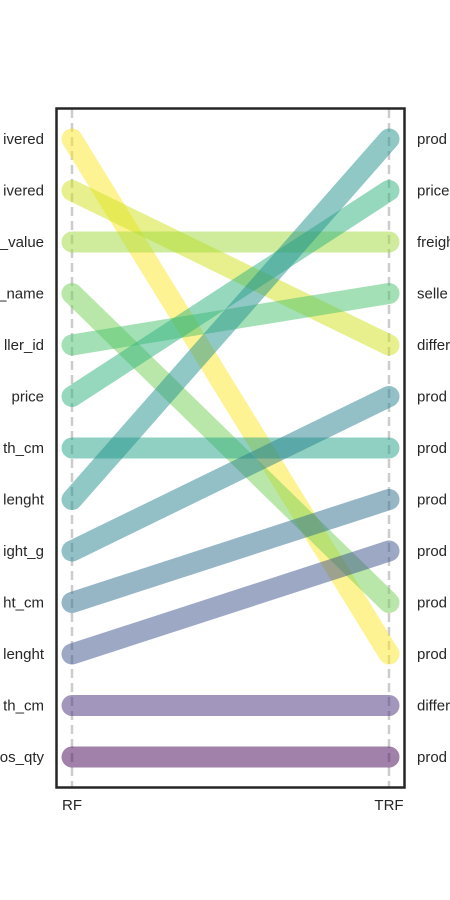 The width and height of the screenshot is (450, 900). I want to click on left-tick-label: ht_cm, so click(23, 603).